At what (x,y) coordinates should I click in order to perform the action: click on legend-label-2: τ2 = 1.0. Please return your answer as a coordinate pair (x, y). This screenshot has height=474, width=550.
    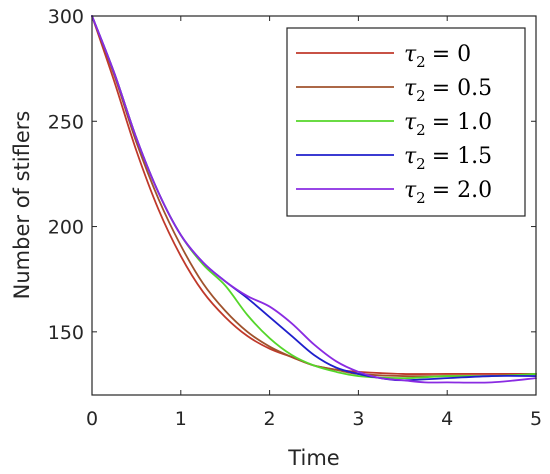
    Looking at the image, I should click on (448, 124).